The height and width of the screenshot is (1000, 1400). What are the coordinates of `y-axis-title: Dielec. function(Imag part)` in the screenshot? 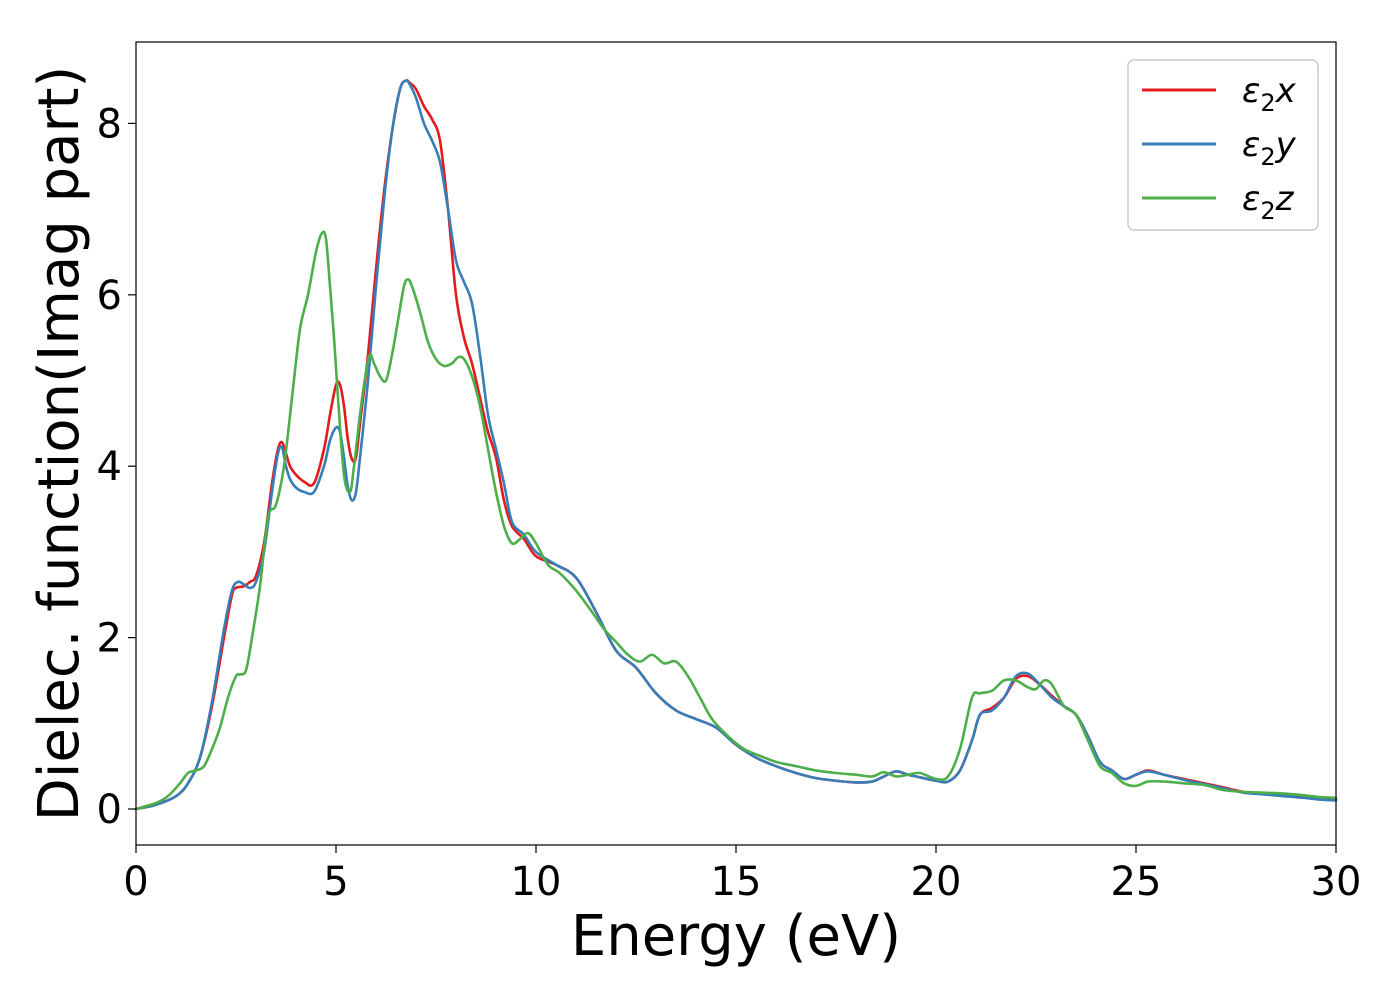 It's located at (59, 444).